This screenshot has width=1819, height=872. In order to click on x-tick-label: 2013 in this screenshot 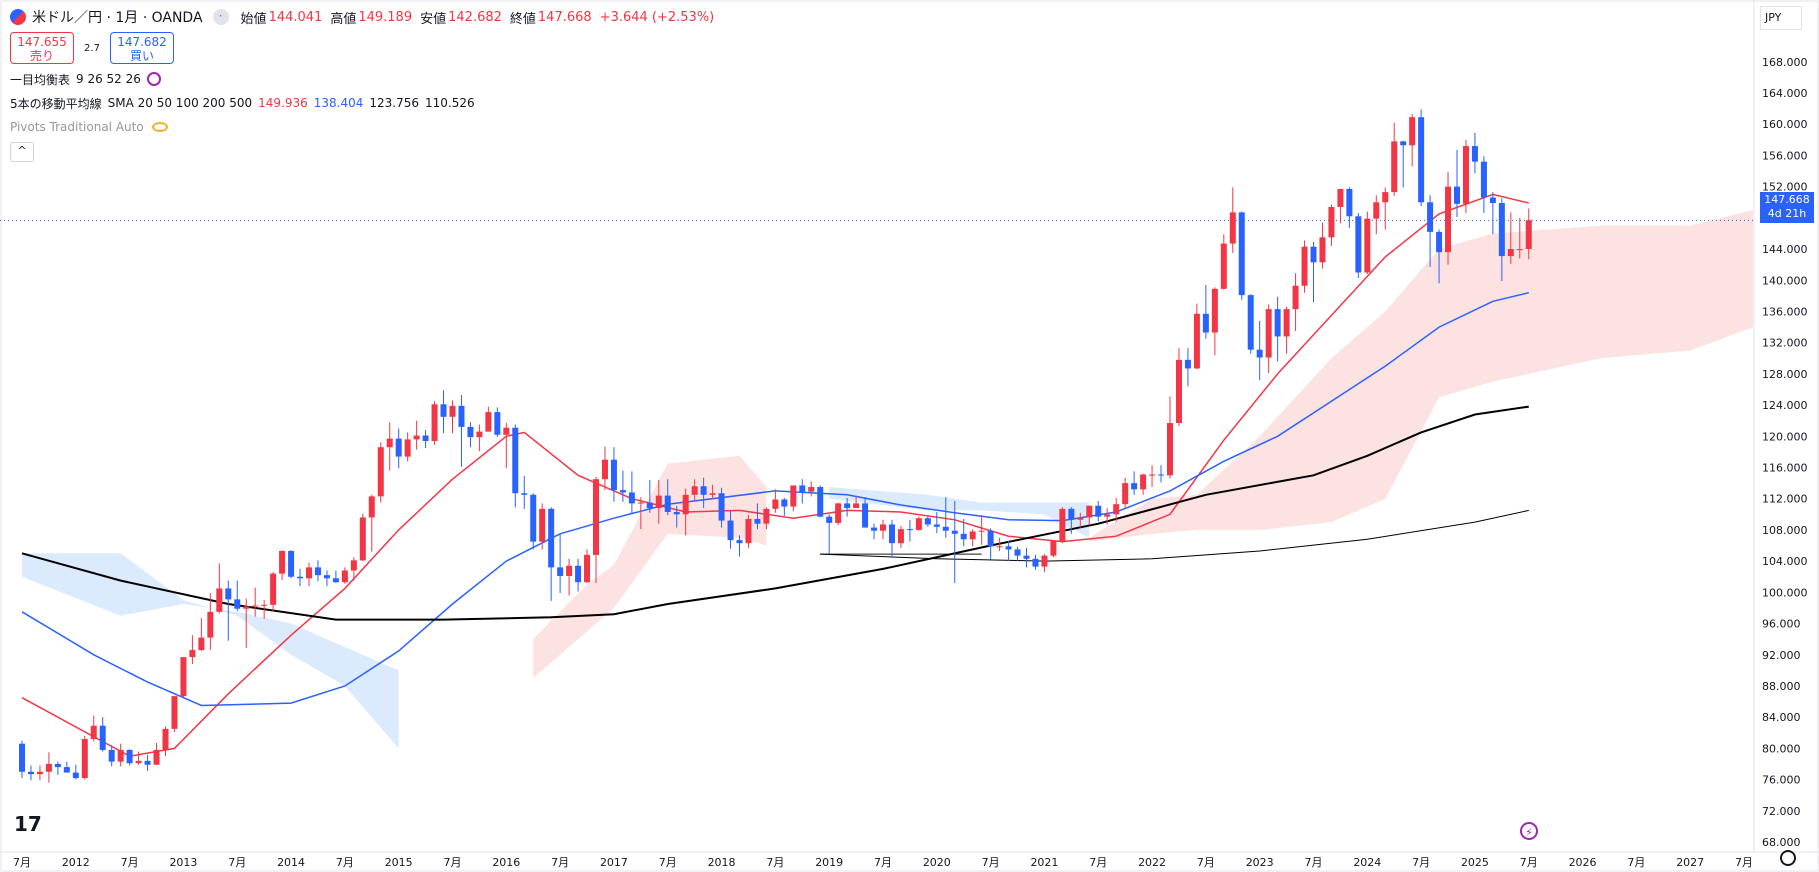, I will do `click(183, 862)`.